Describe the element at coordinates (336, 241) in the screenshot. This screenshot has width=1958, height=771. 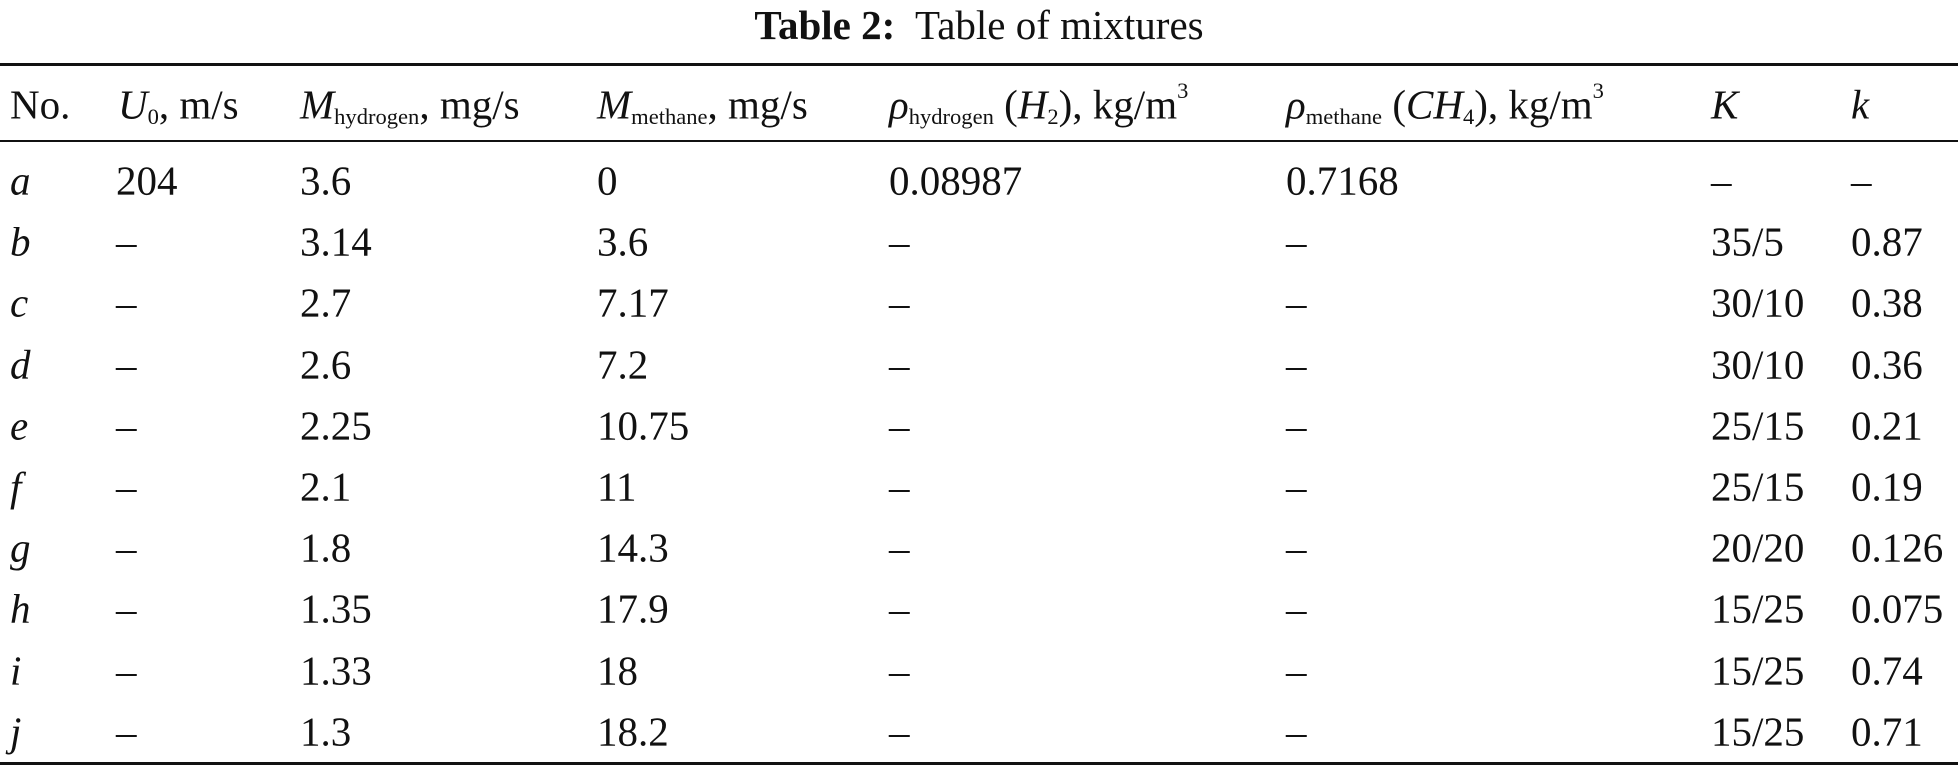
I see `table-cell: 3.14` at that location.